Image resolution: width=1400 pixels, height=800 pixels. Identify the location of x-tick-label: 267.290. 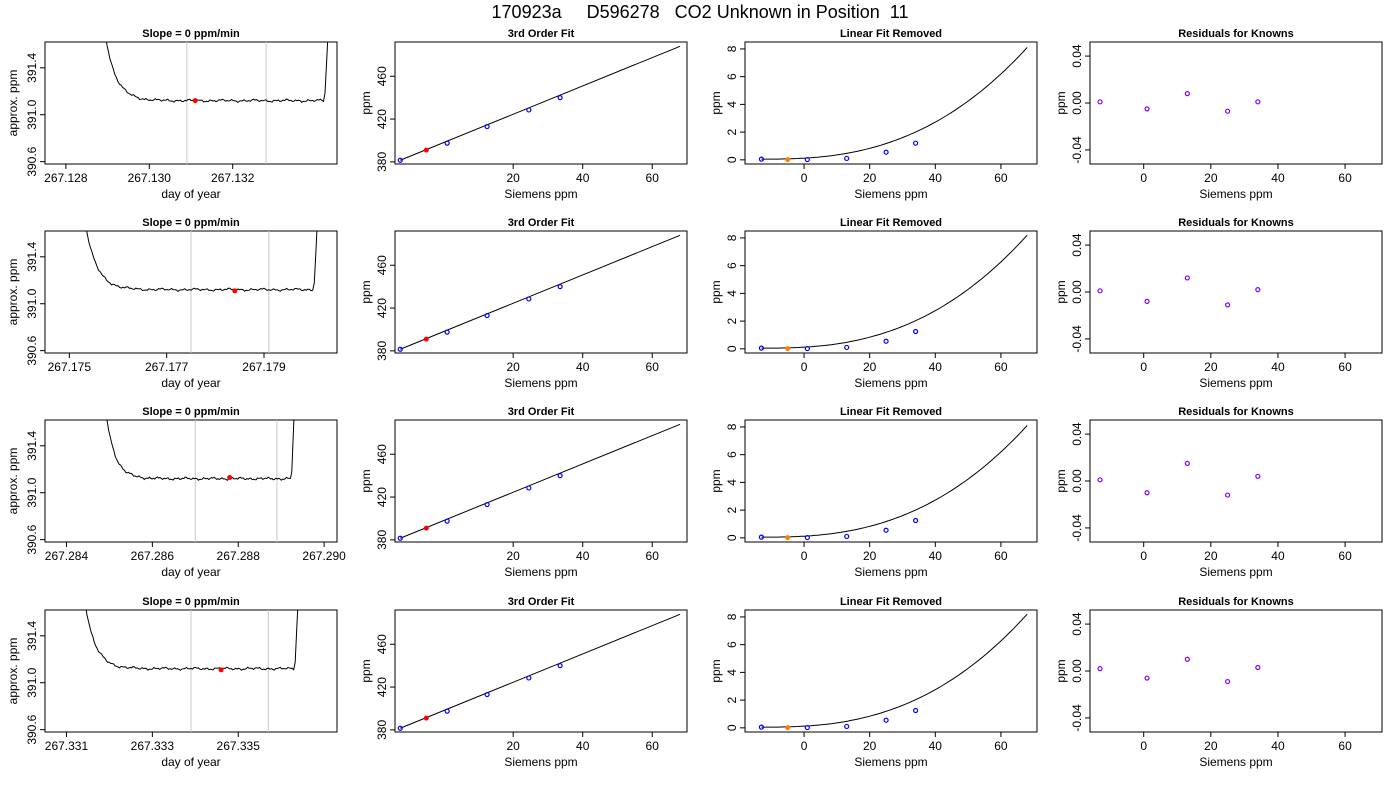
(324, 556).